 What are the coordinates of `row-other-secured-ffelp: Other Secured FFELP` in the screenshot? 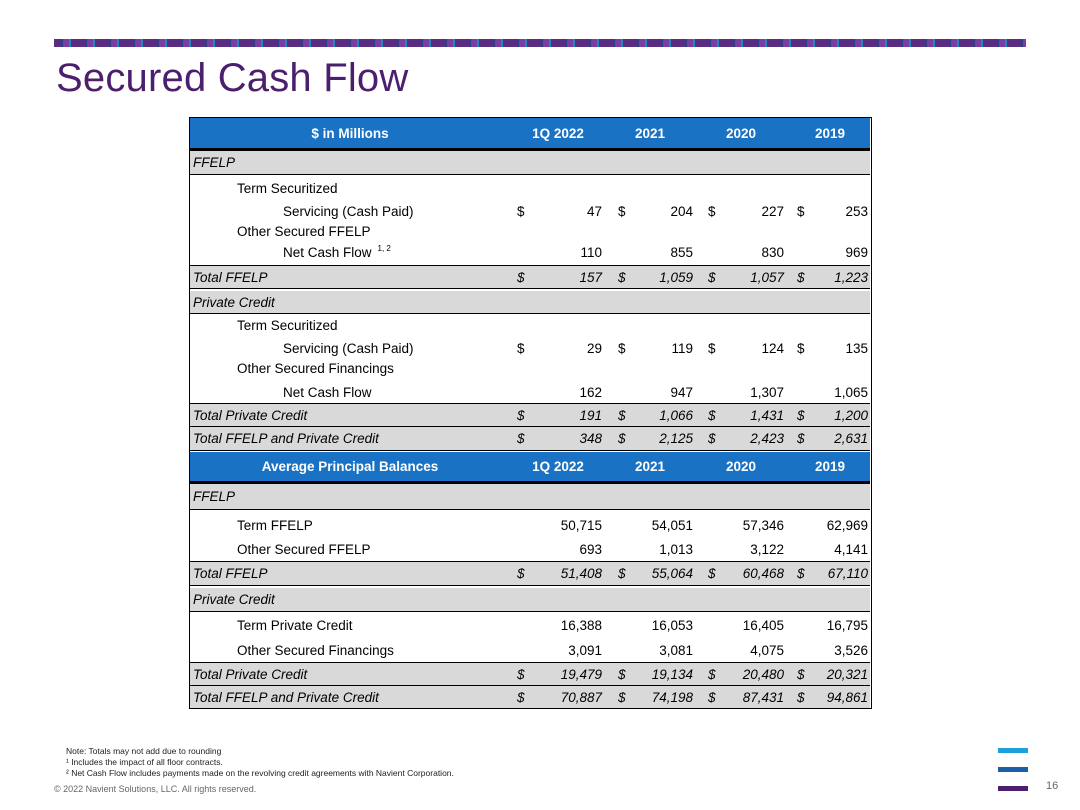 It's located at (304, 231).